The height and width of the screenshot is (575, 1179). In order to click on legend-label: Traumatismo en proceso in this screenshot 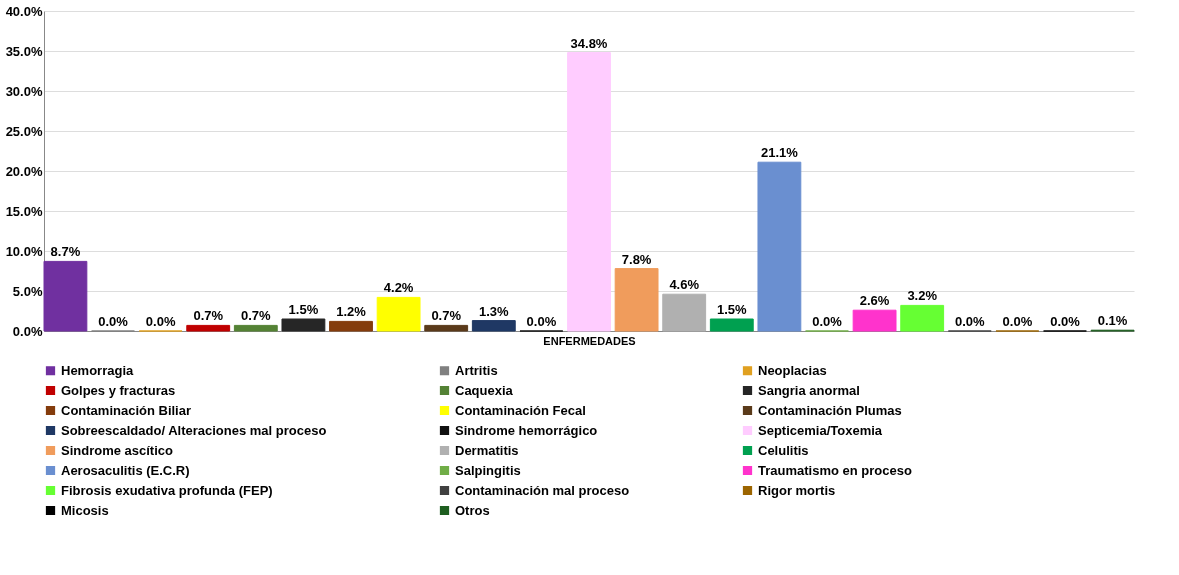, I will do `click(835, 470)`.